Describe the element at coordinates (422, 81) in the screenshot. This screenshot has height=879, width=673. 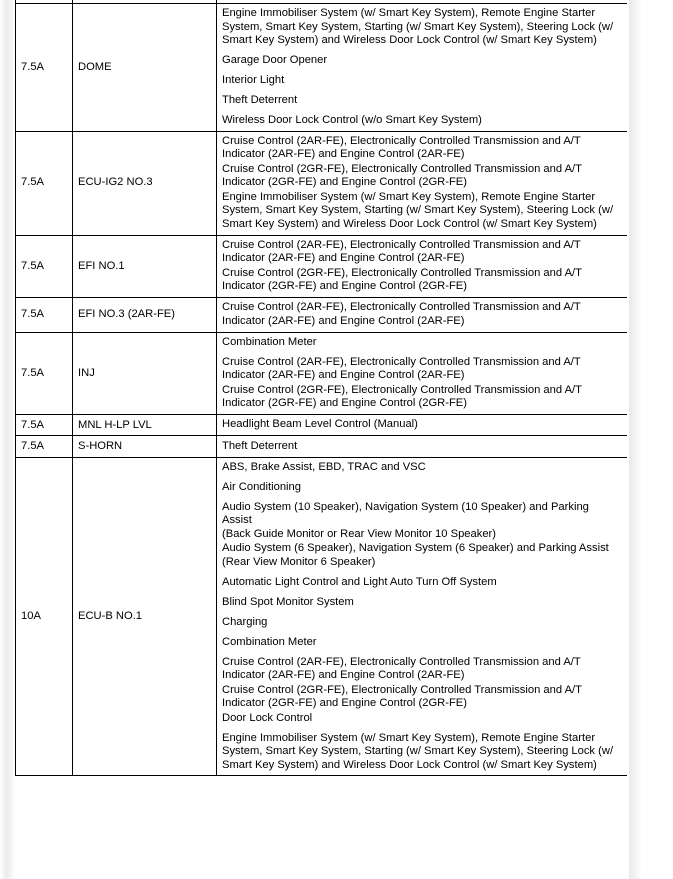
I see `system-item: Interior Light` at that location.